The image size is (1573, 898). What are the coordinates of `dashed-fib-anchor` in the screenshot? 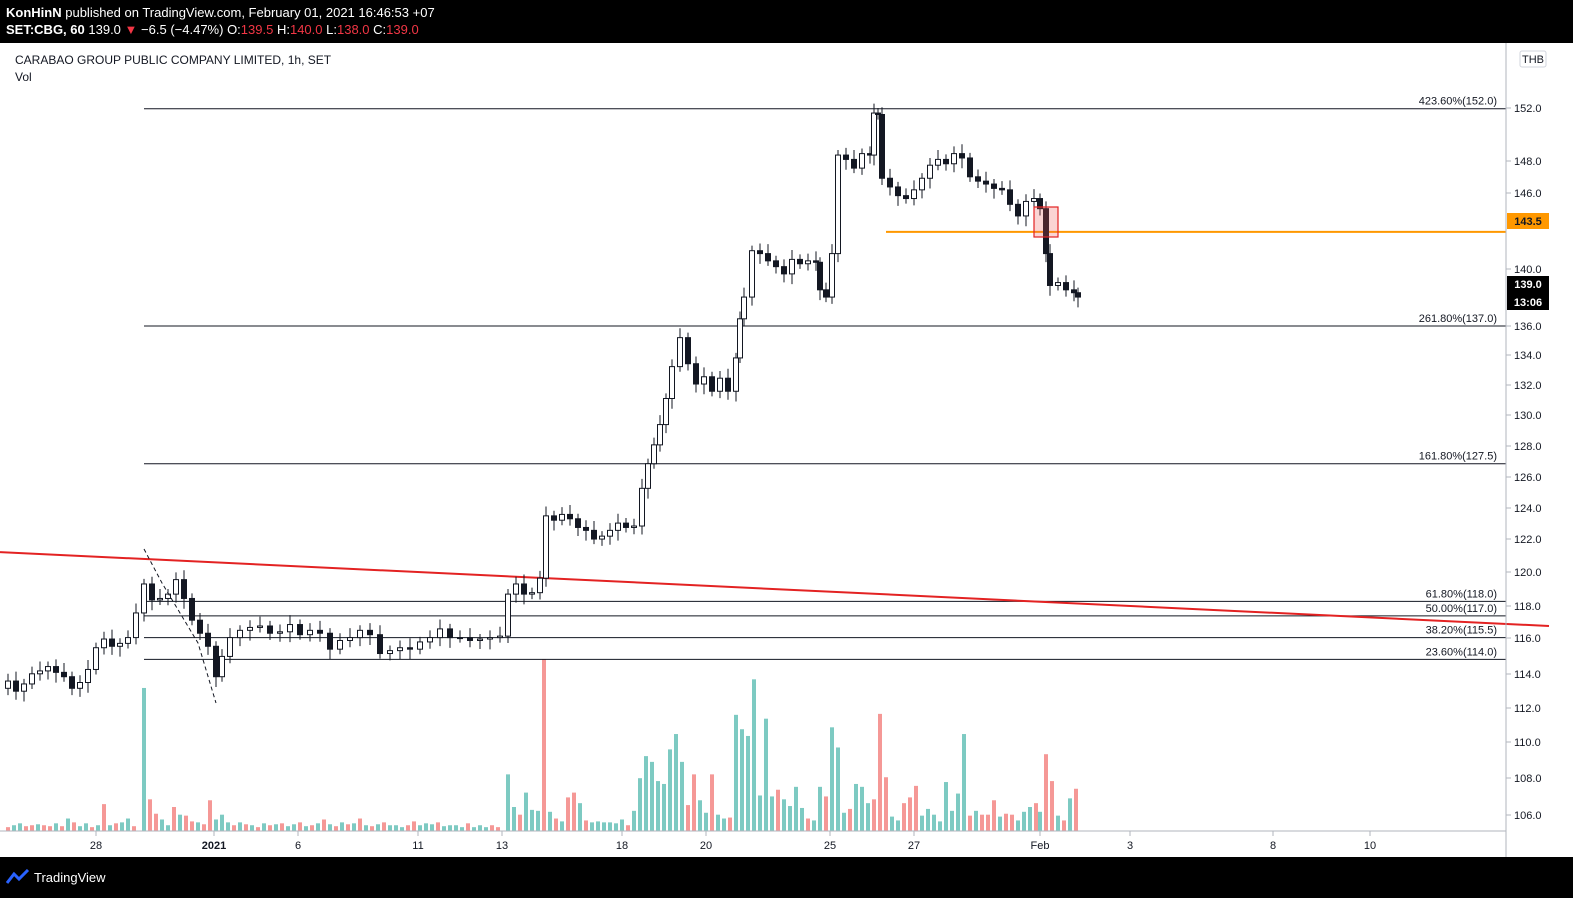 It's located at (180, 626).